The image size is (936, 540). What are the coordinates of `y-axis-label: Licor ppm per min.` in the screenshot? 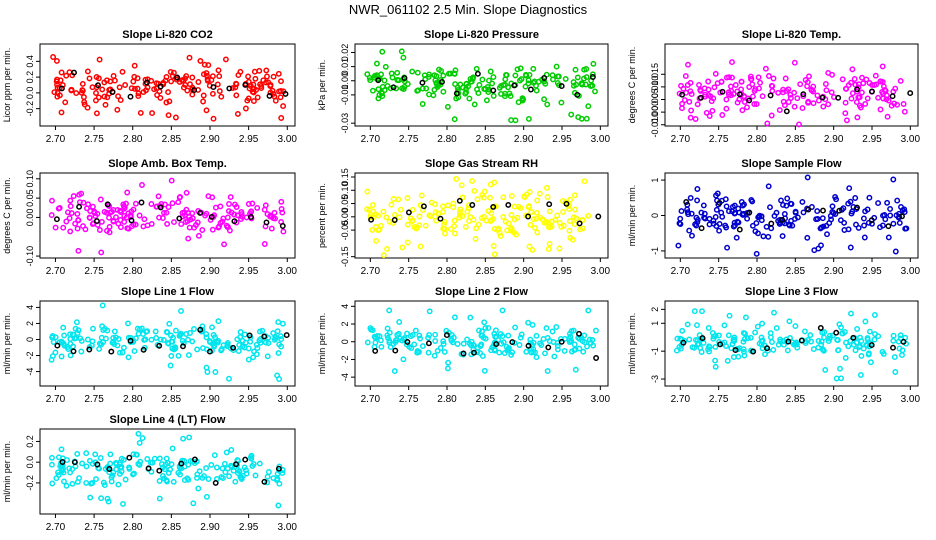 It's located at (7, 85).